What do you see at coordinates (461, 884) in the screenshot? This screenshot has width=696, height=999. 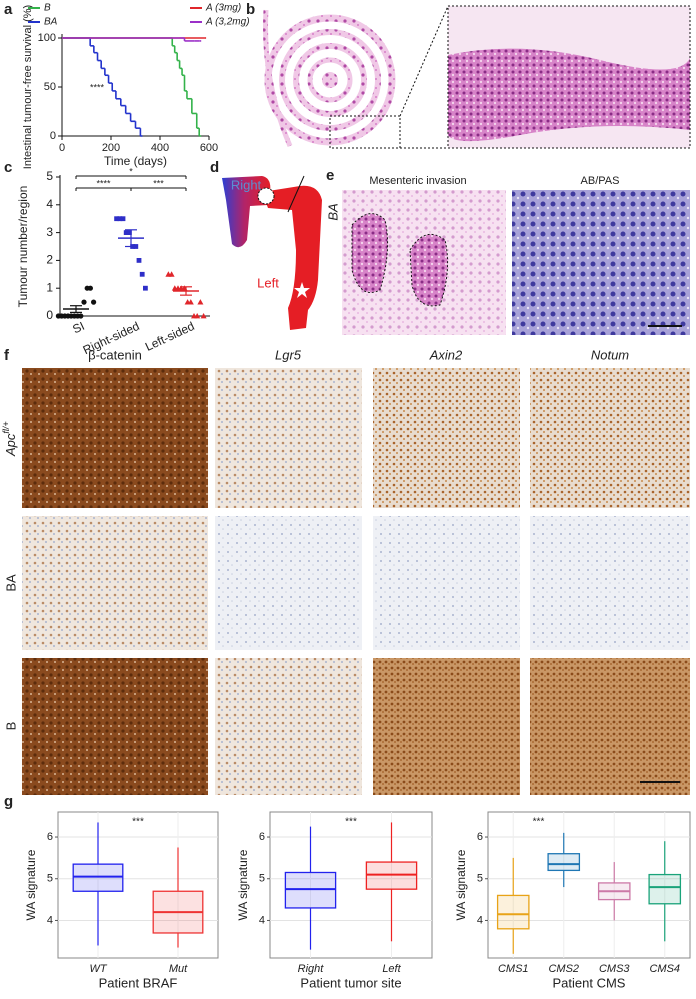 I see `y-axis-label: WA signature` at bounding box center [461, 884].